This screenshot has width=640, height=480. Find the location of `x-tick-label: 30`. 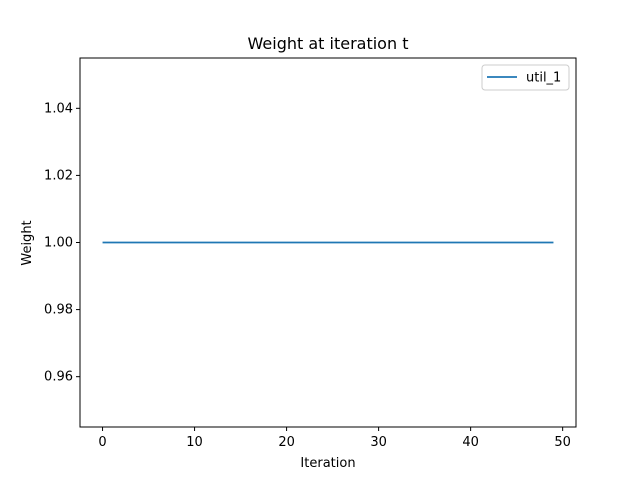

x-tick-label: 30 is located at coordinates (378, 442).